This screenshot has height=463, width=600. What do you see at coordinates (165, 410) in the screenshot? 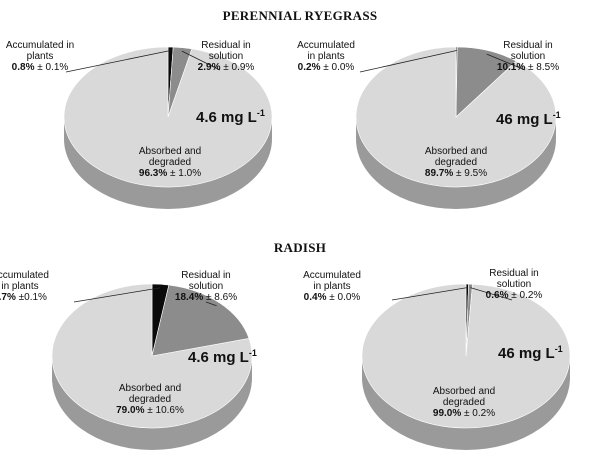
I see `slice-sd: ± 10.6%` at bounding box center [165, 410].